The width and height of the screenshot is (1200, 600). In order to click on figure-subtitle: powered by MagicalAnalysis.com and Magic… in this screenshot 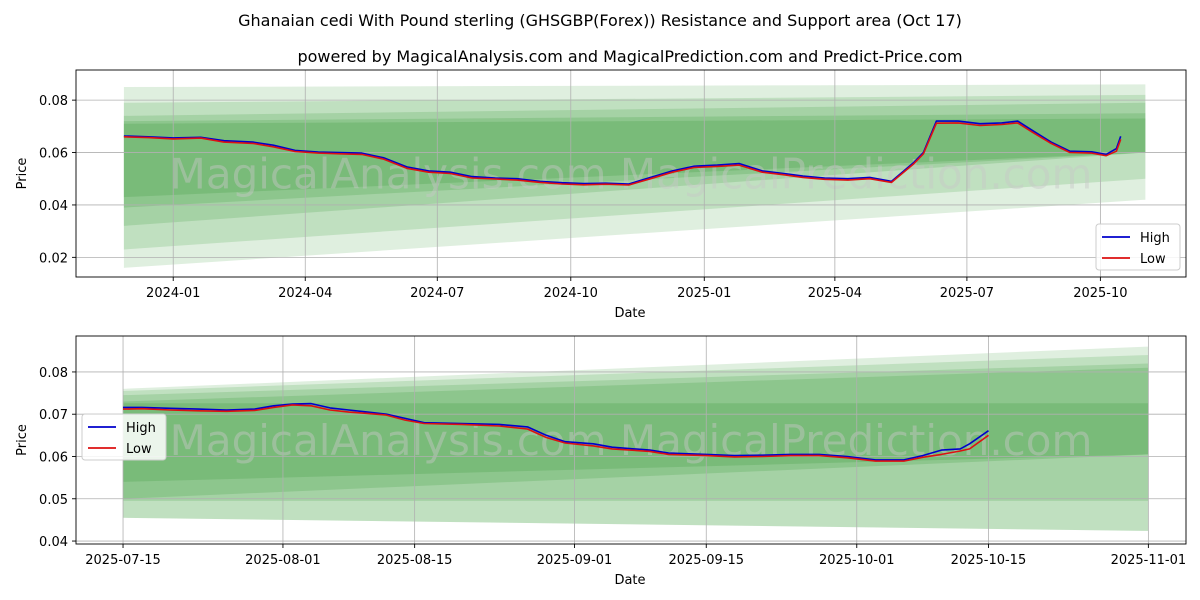, I will do `click(629, 56)`.